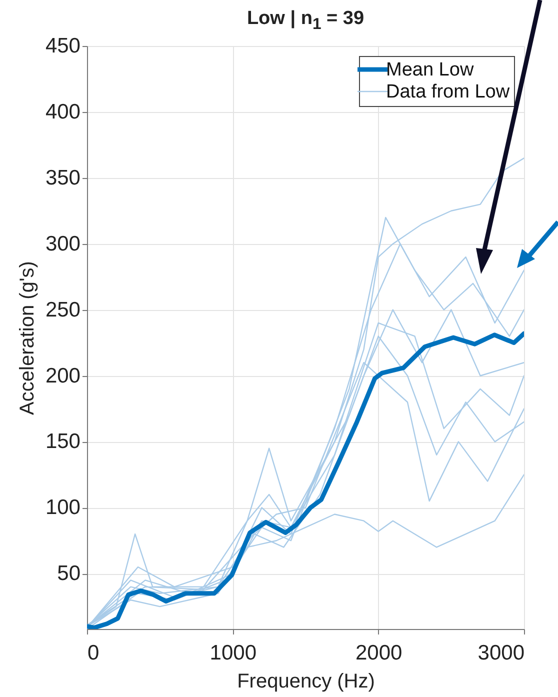 The height and width of the screenshot is (697, 558). I want to click on legend-label: Mean Low, so click(430, 70).